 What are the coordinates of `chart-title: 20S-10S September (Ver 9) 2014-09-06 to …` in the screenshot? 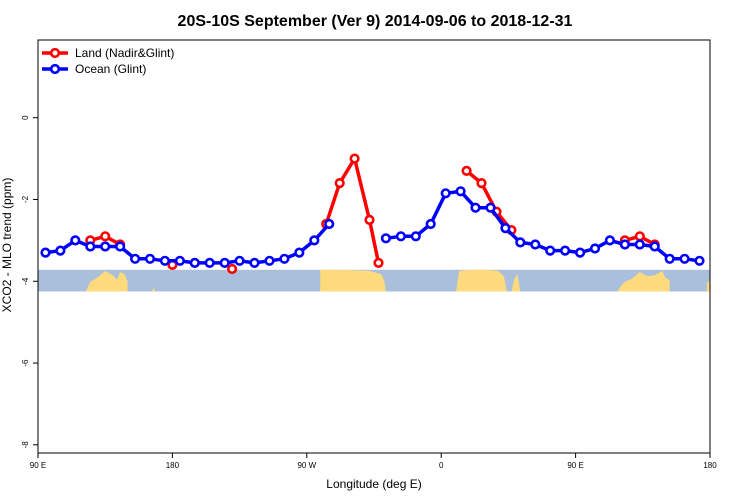 It's located at (375, 21).